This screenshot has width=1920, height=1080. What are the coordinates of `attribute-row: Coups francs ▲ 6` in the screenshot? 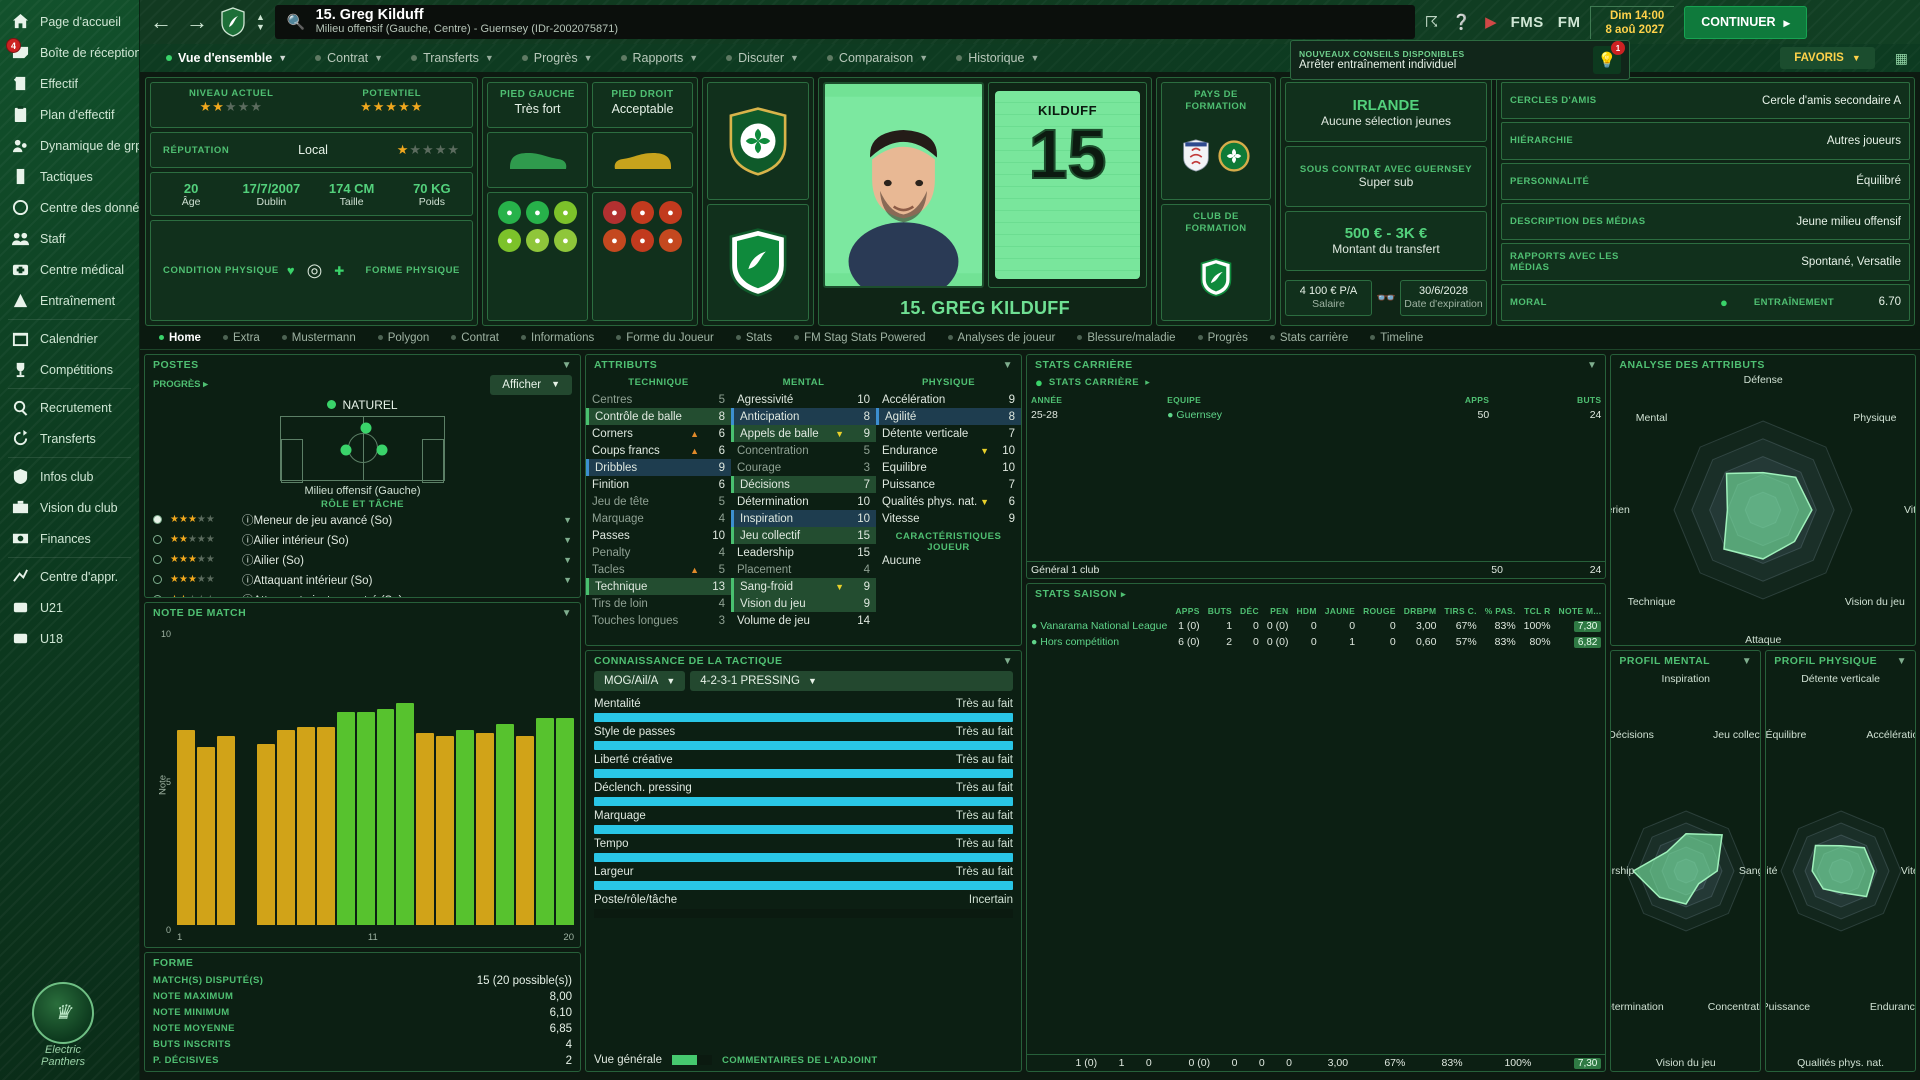 It's located at (658, 450).